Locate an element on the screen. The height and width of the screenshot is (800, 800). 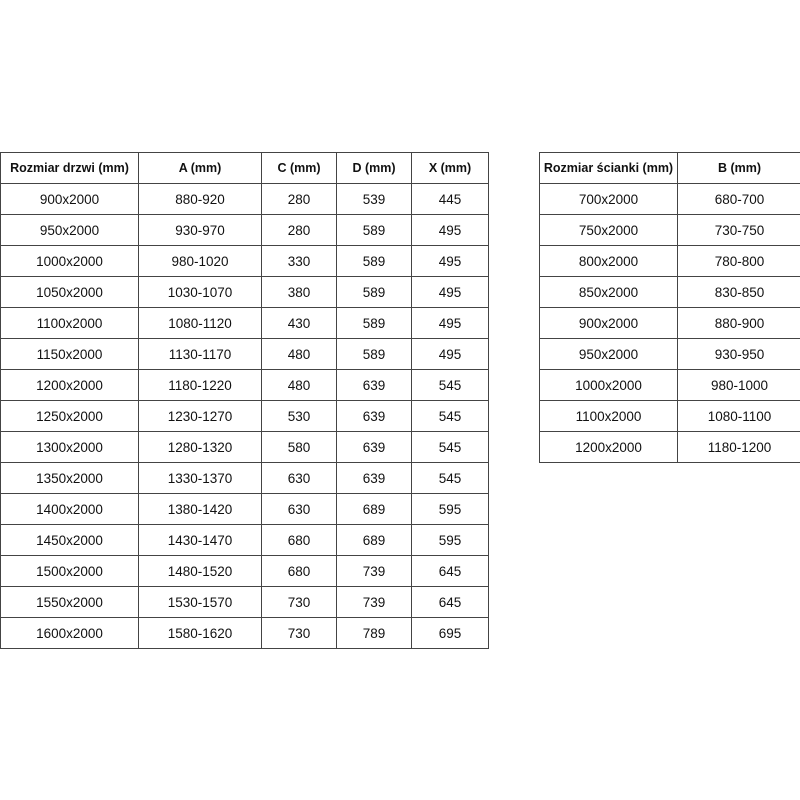
table-cell: 880-920 is located at coordinates (200, 199).